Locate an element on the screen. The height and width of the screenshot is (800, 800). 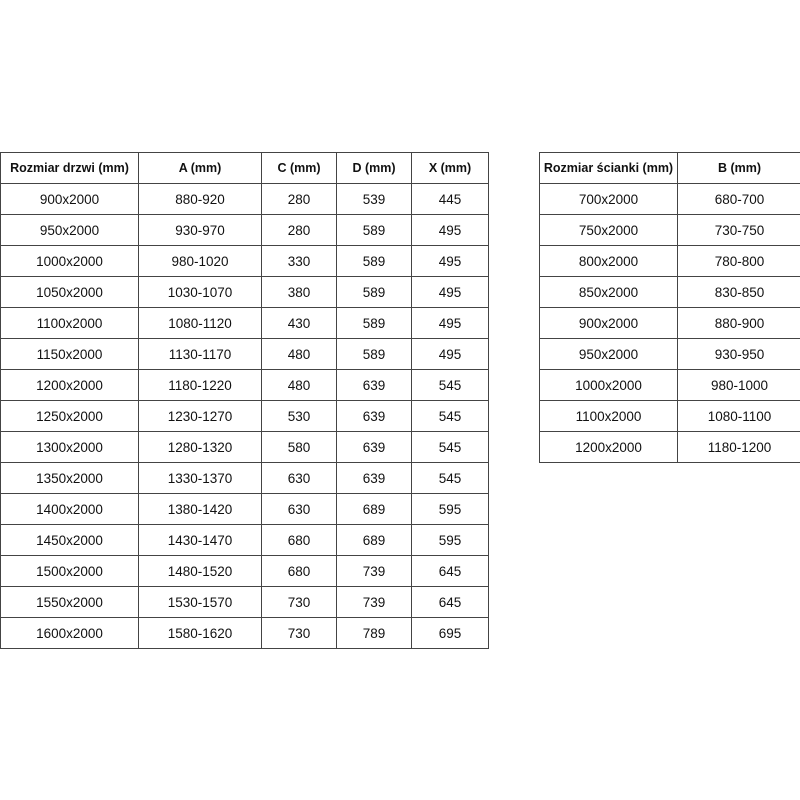
table-cell: 880-920 is located at coordinates (200, 199).